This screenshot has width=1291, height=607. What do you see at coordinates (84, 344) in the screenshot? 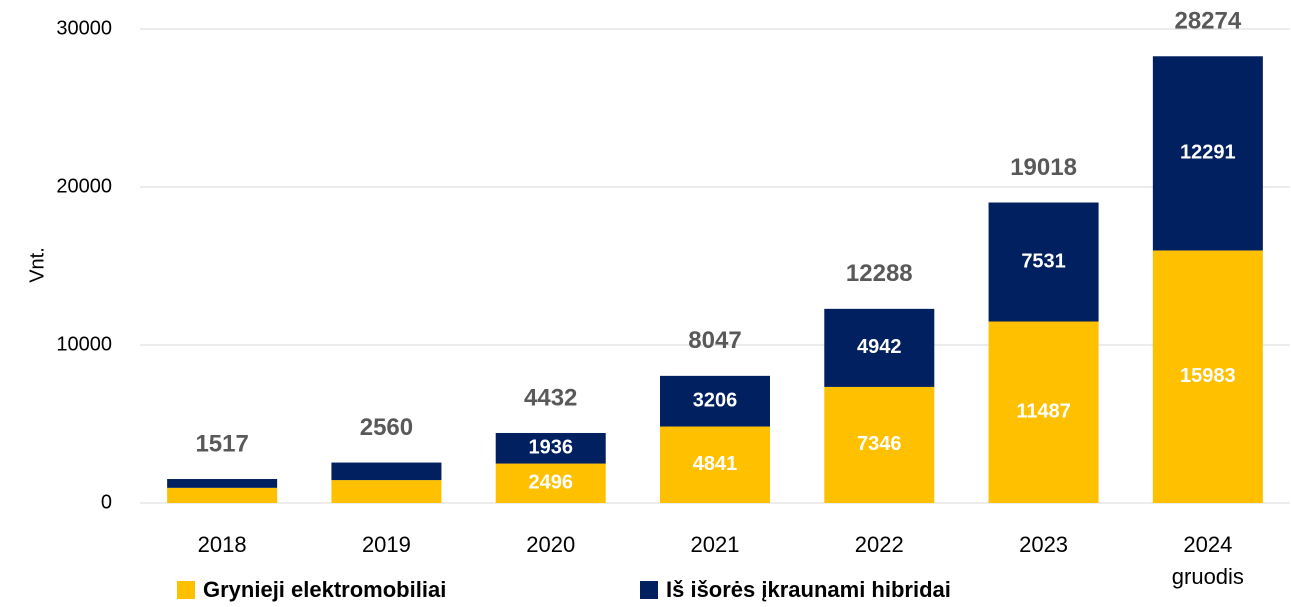
I see `y-tick-label: 10000` at bounding box center [84, 344].